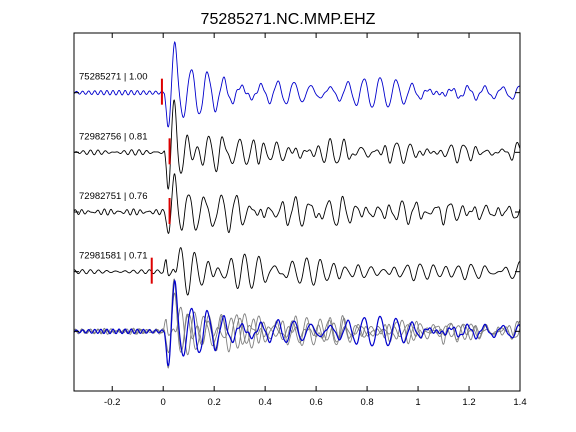 Image resolution: width=576 pixels, height=432 pixels. Describe the element at coordinates (417, 402) in the screenshot. I see `x-tick-label: 1` at that location.